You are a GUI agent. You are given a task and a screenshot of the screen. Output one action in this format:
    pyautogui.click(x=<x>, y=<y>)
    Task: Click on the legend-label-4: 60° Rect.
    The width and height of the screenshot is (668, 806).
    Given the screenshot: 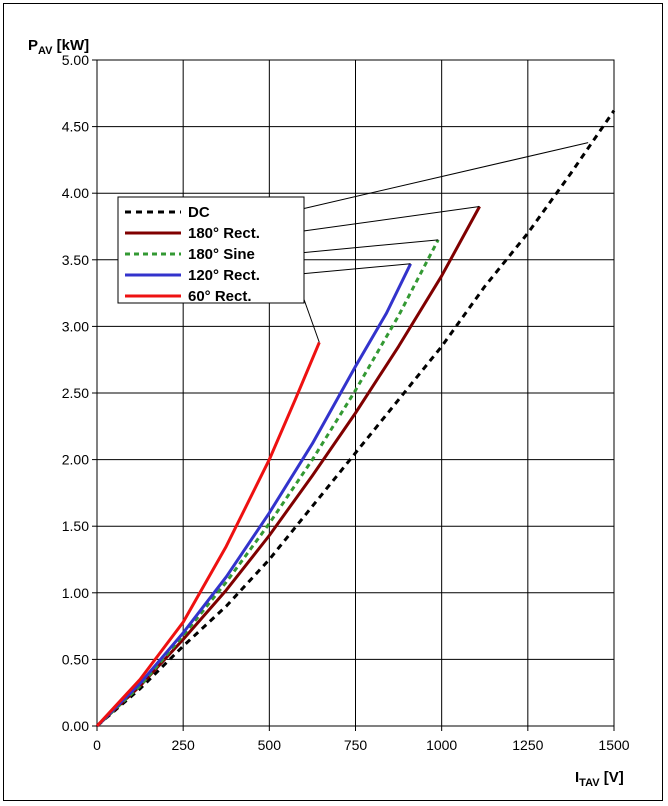 What is the action you would take?
    pyautogui.click(x=220, y=296)
    